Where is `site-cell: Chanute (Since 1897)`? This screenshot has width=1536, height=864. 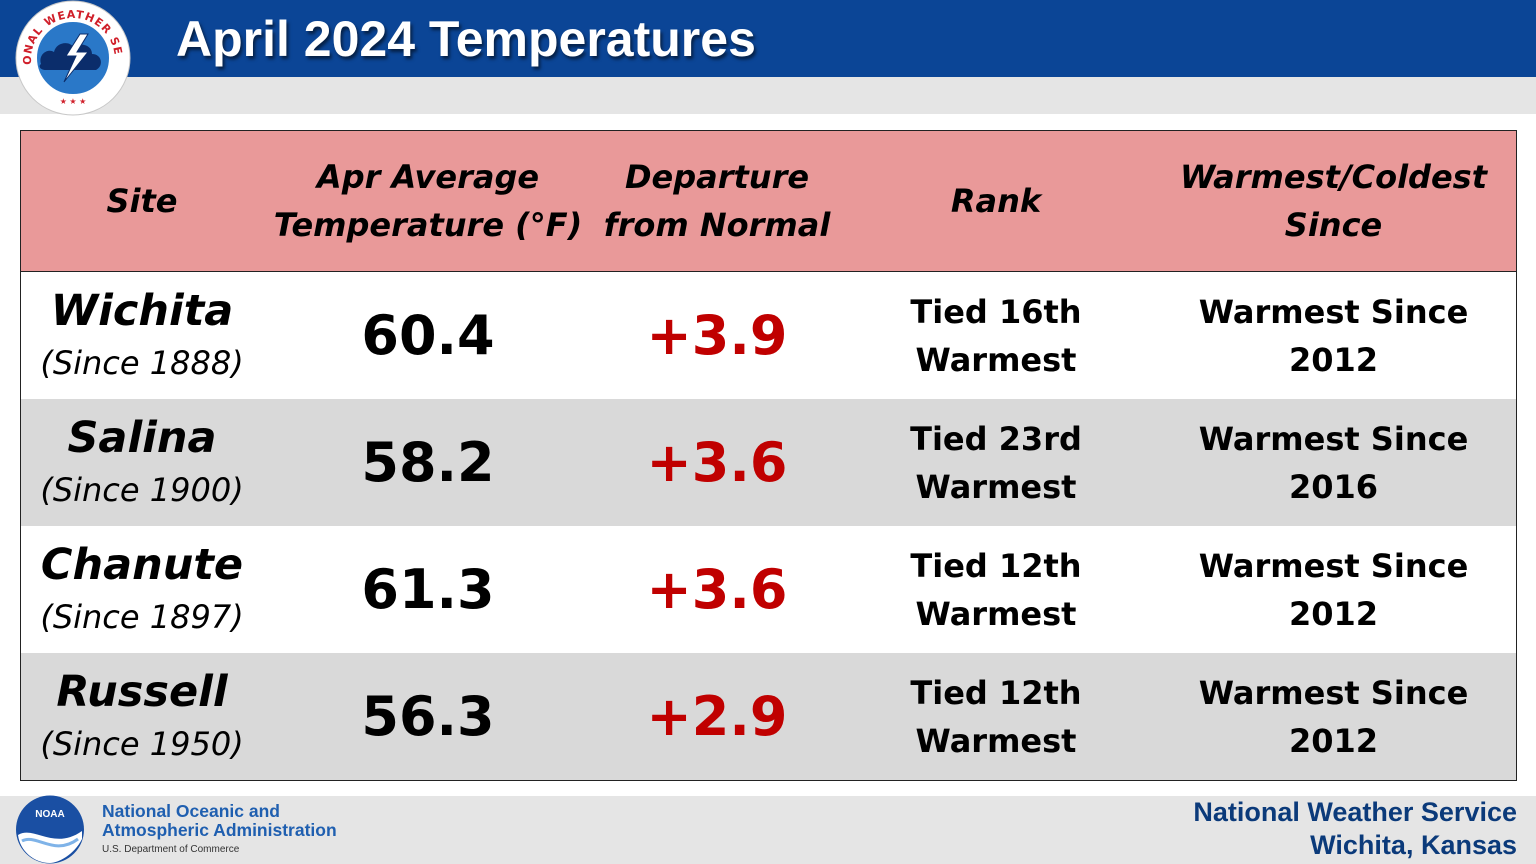 site-cell: Chanute (Since 1897) is located at coordinates (142, 589).